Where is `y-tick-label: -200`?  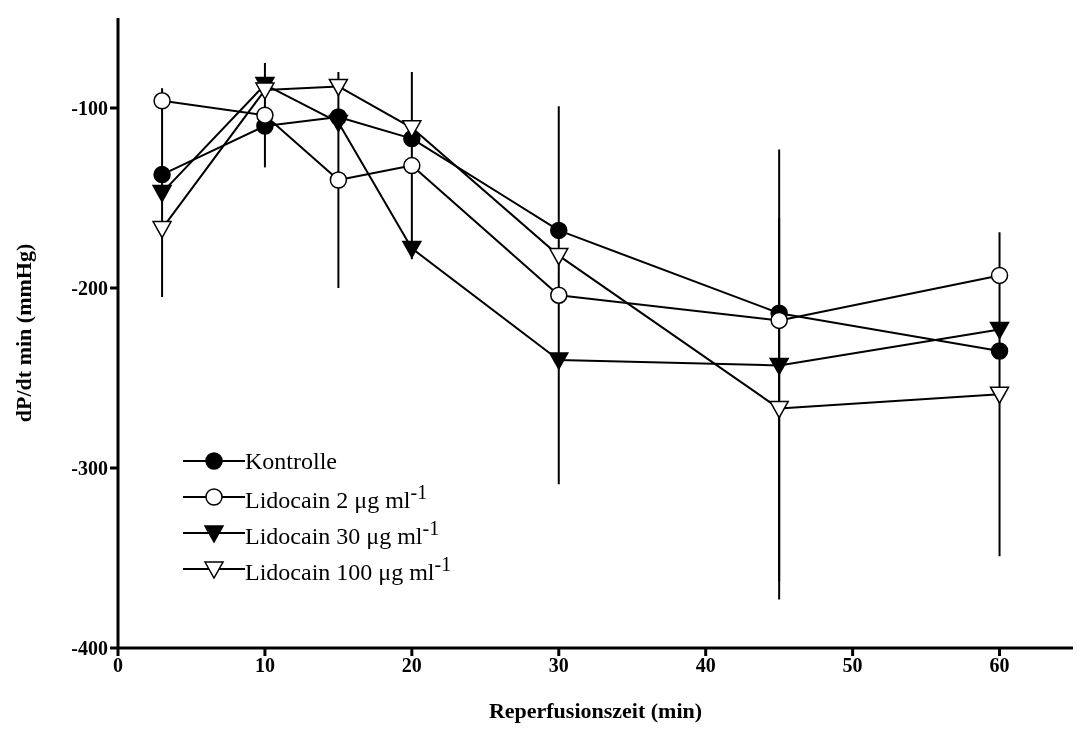 y-tick-label: -200 is located at coordinates (89, 288).